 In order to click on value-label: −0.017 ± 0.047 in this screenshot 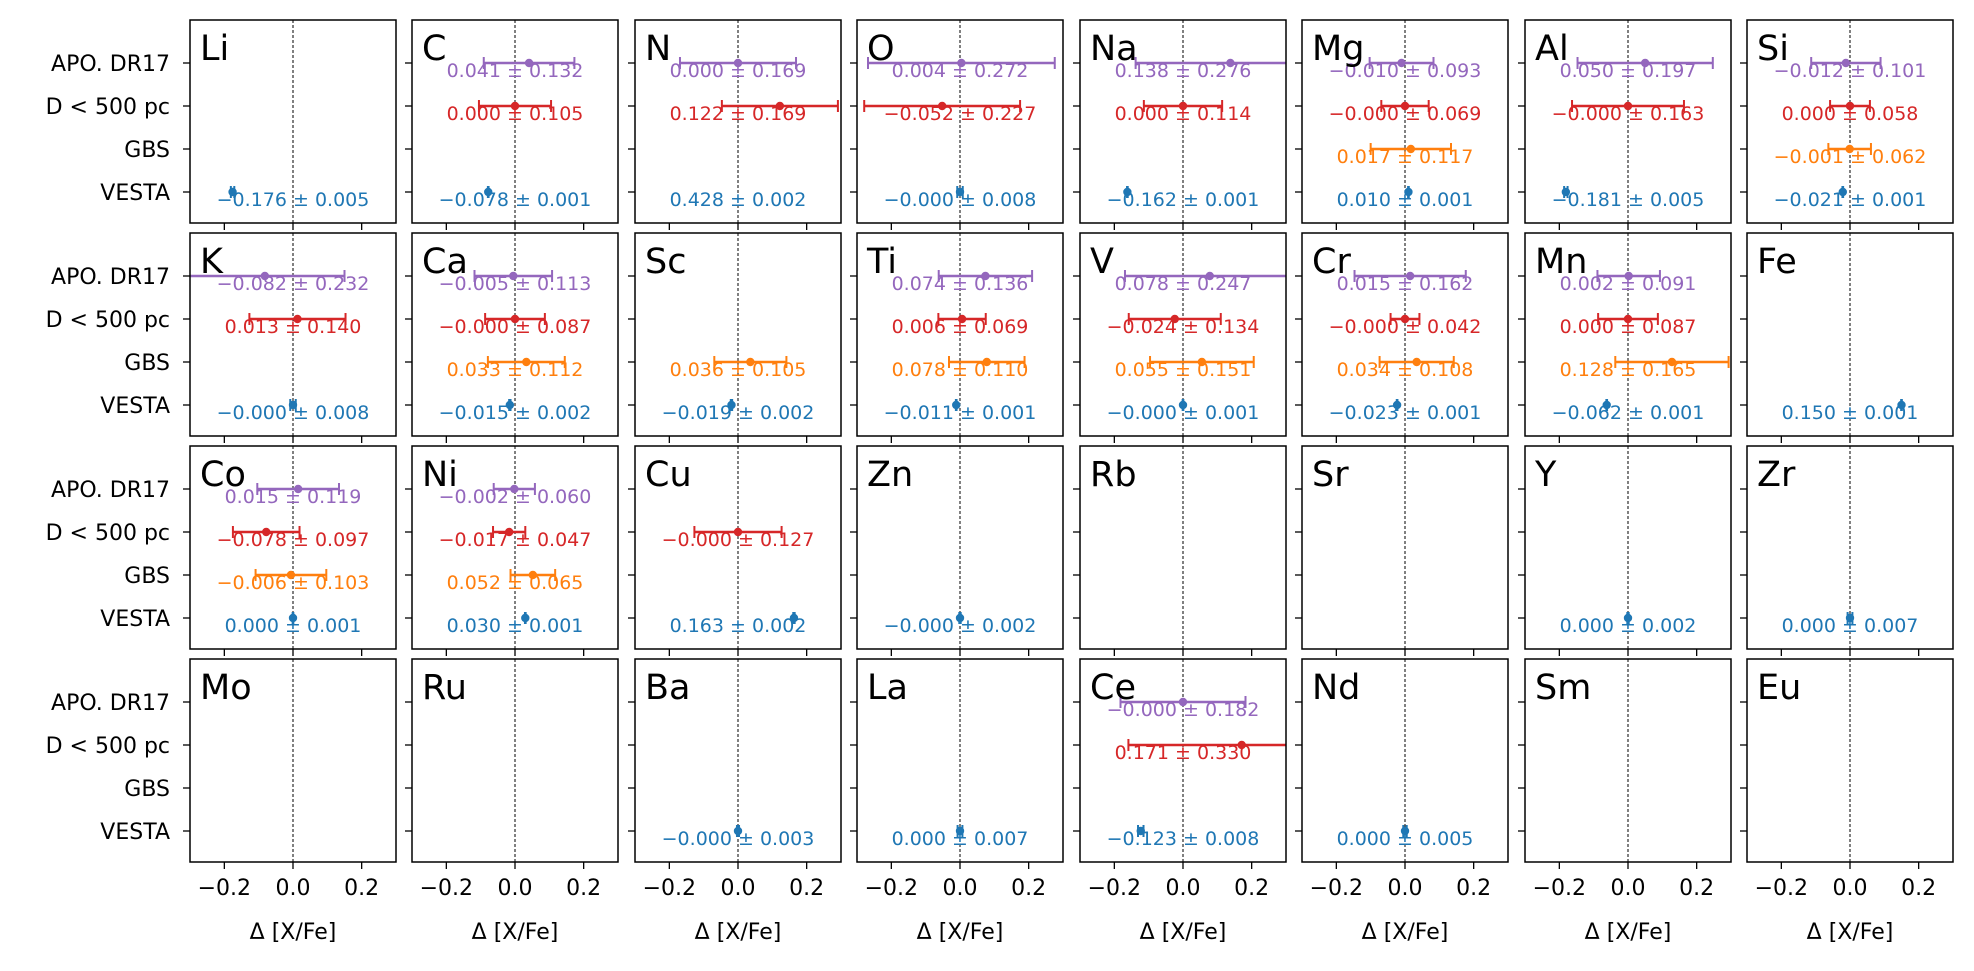, I will do `click(515, 540)`.